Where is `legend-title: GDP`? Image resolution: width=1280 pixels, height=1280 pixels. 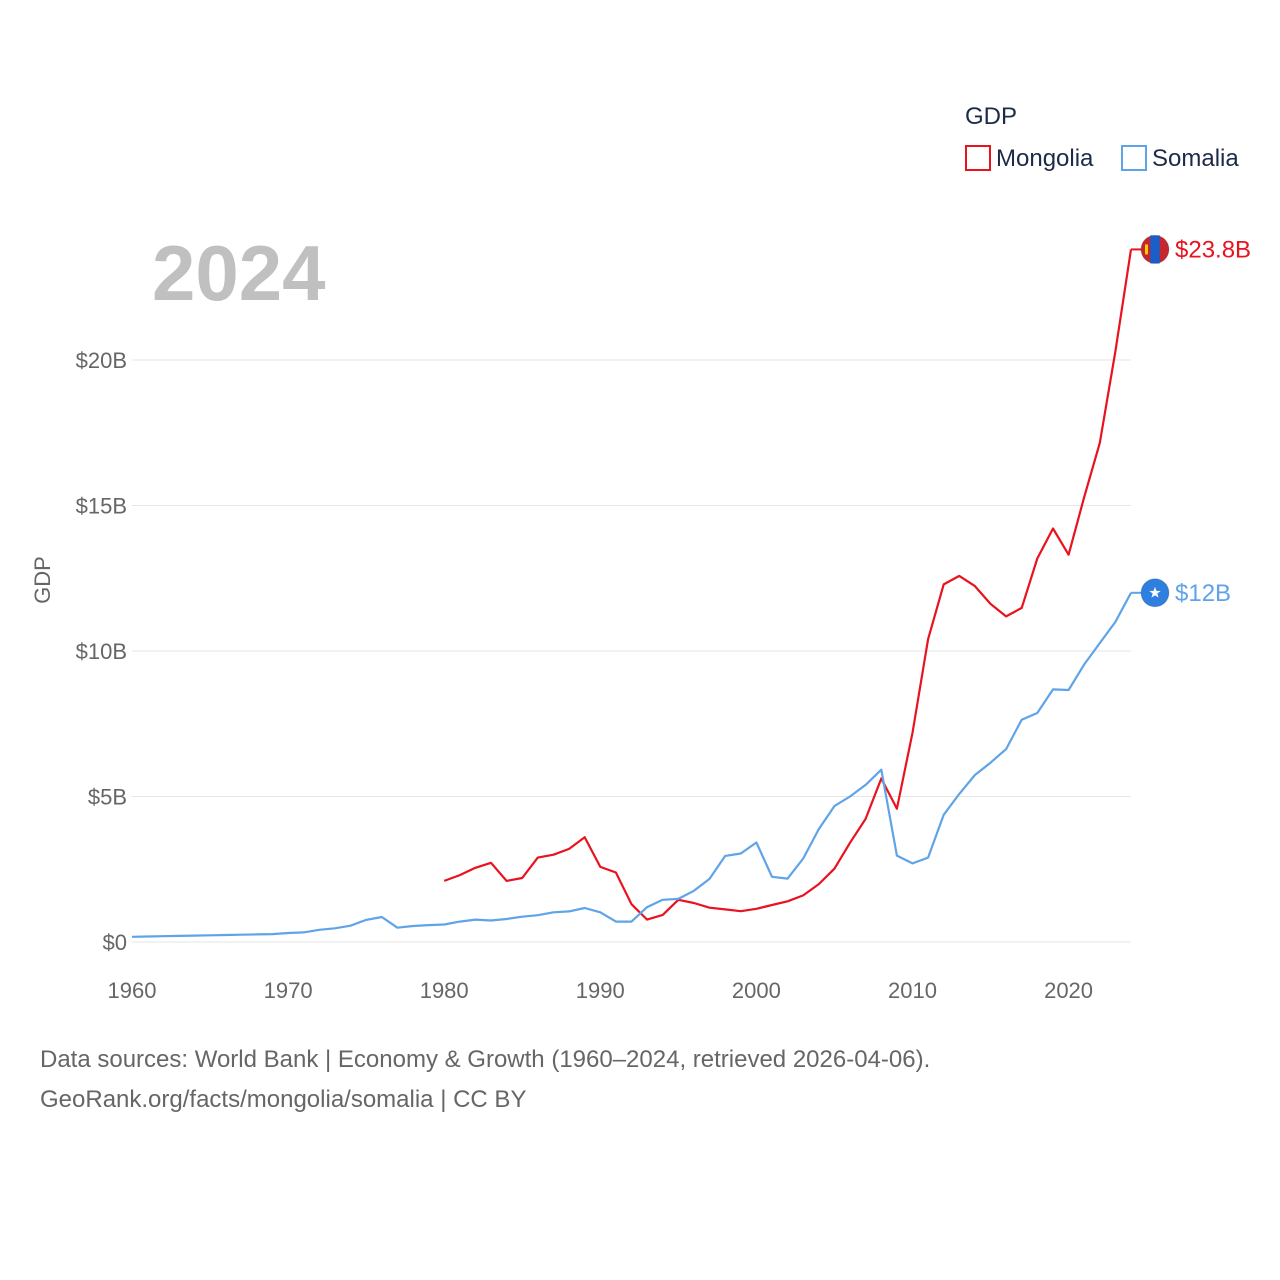 legend-title: GDP is located at coordinates (991, 116).